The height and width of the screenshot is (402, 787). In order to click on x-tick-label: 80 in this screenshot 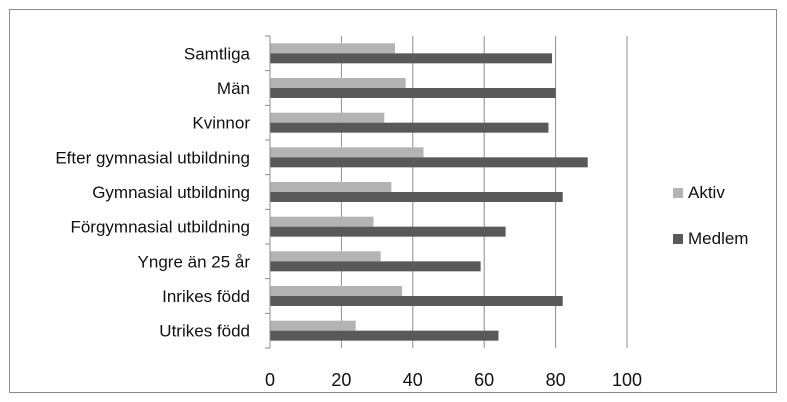, I will do `click(556, 380)`.